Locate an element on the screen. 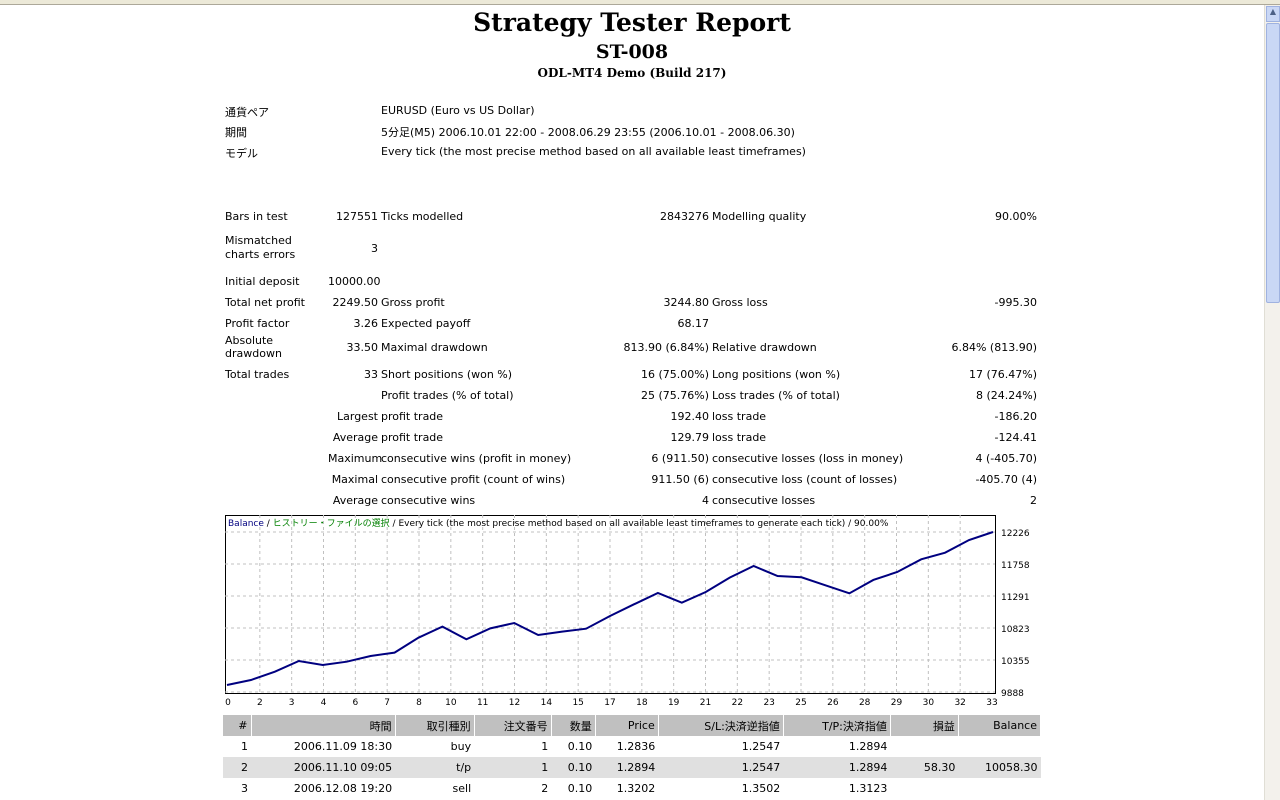 The image size is (1280, 800). x-tick-label: 33 is located at coordinates (991, 703).